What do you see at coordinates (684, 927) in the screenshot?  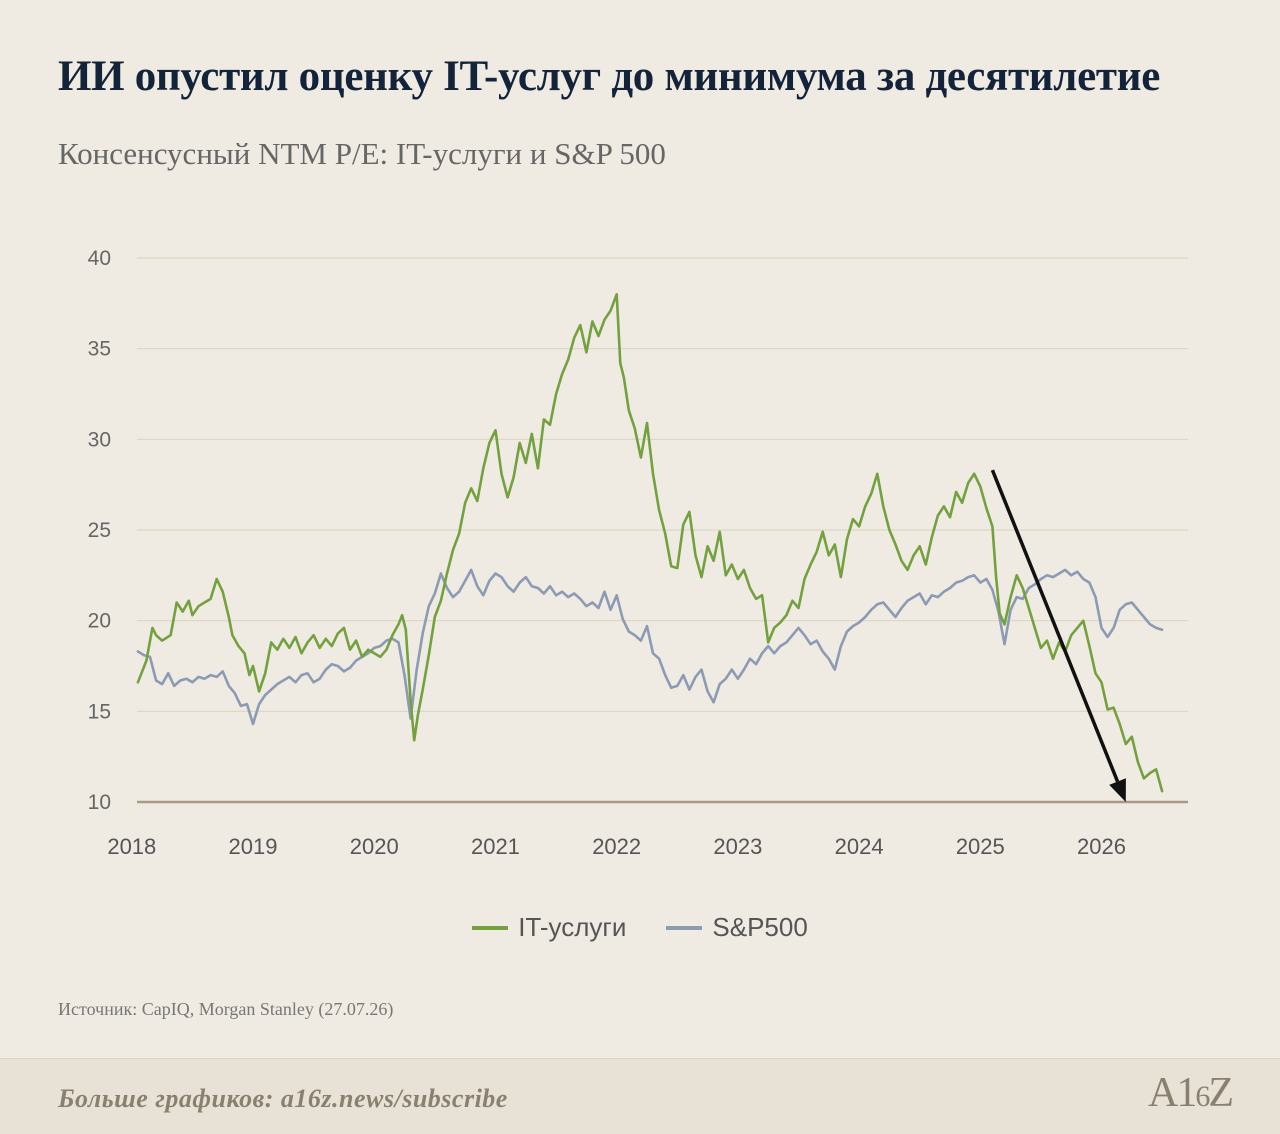 I see `legend-swatch-sp500` at bounding box center [684, 927].